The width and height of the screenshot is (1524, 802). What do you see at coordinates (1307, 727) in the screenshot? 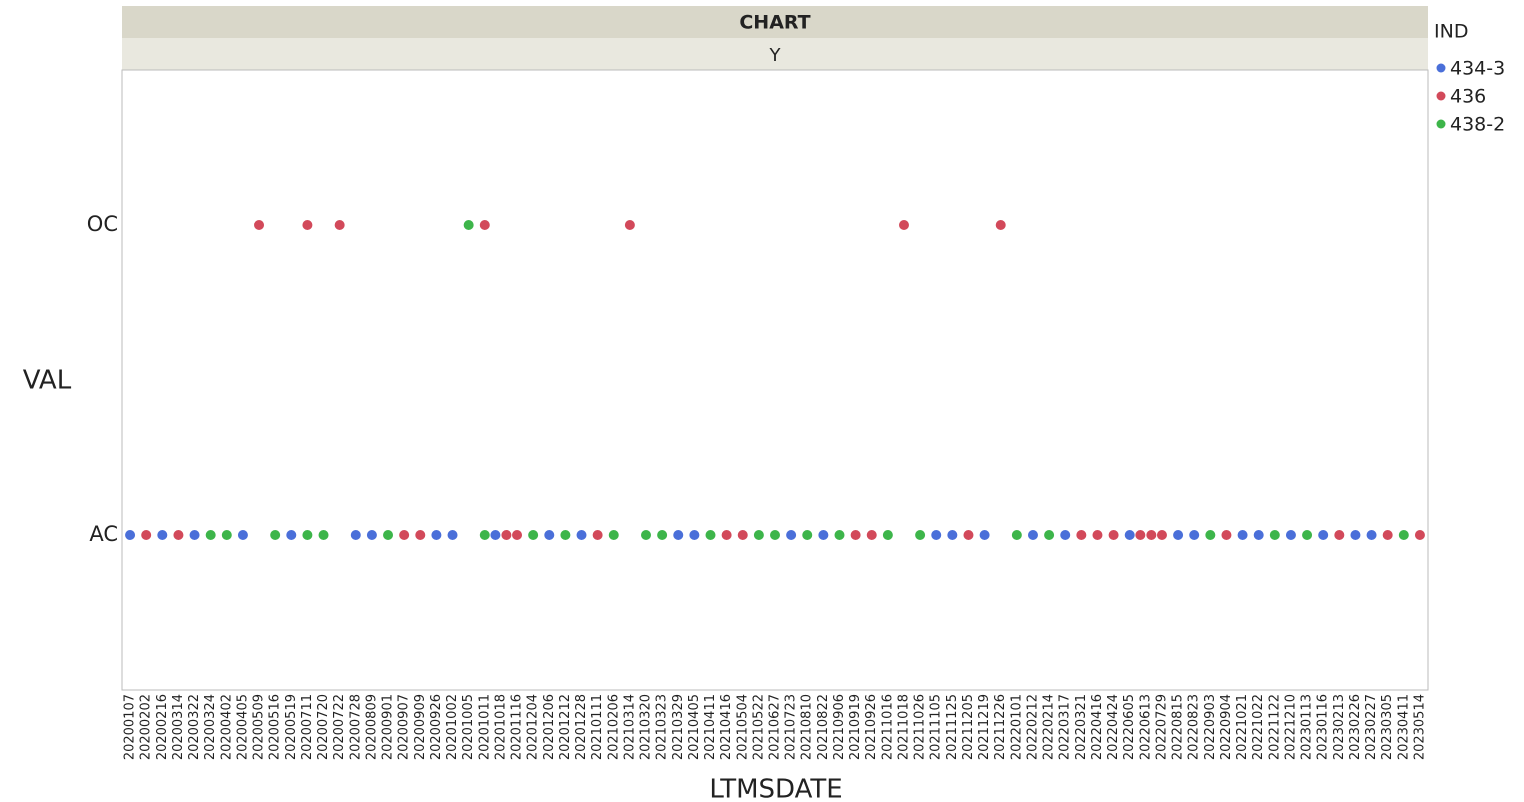
I see `x-tick-label: 20230113` at bounding box center [1307, 727].